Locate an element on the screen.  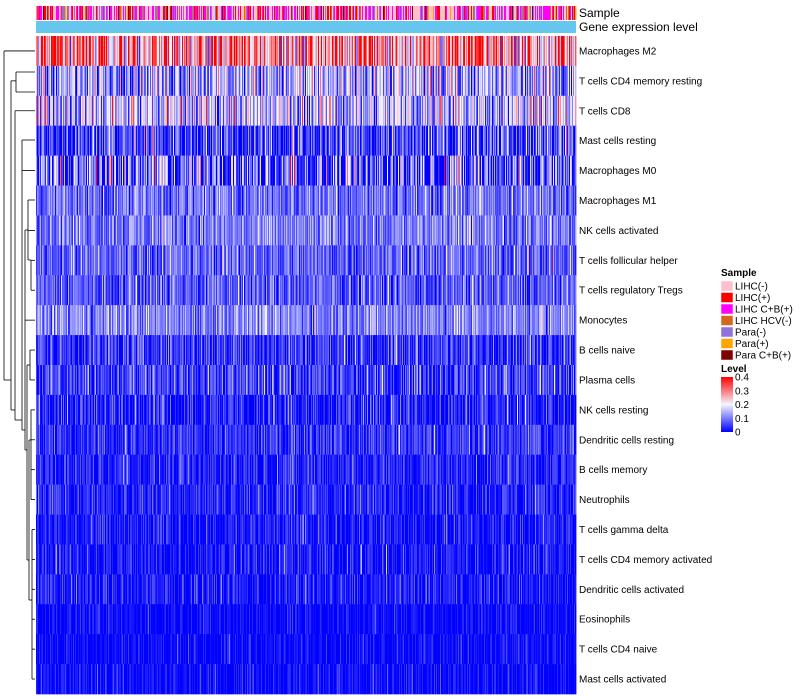
row-dendrogram is located at coordinates (19, 365).